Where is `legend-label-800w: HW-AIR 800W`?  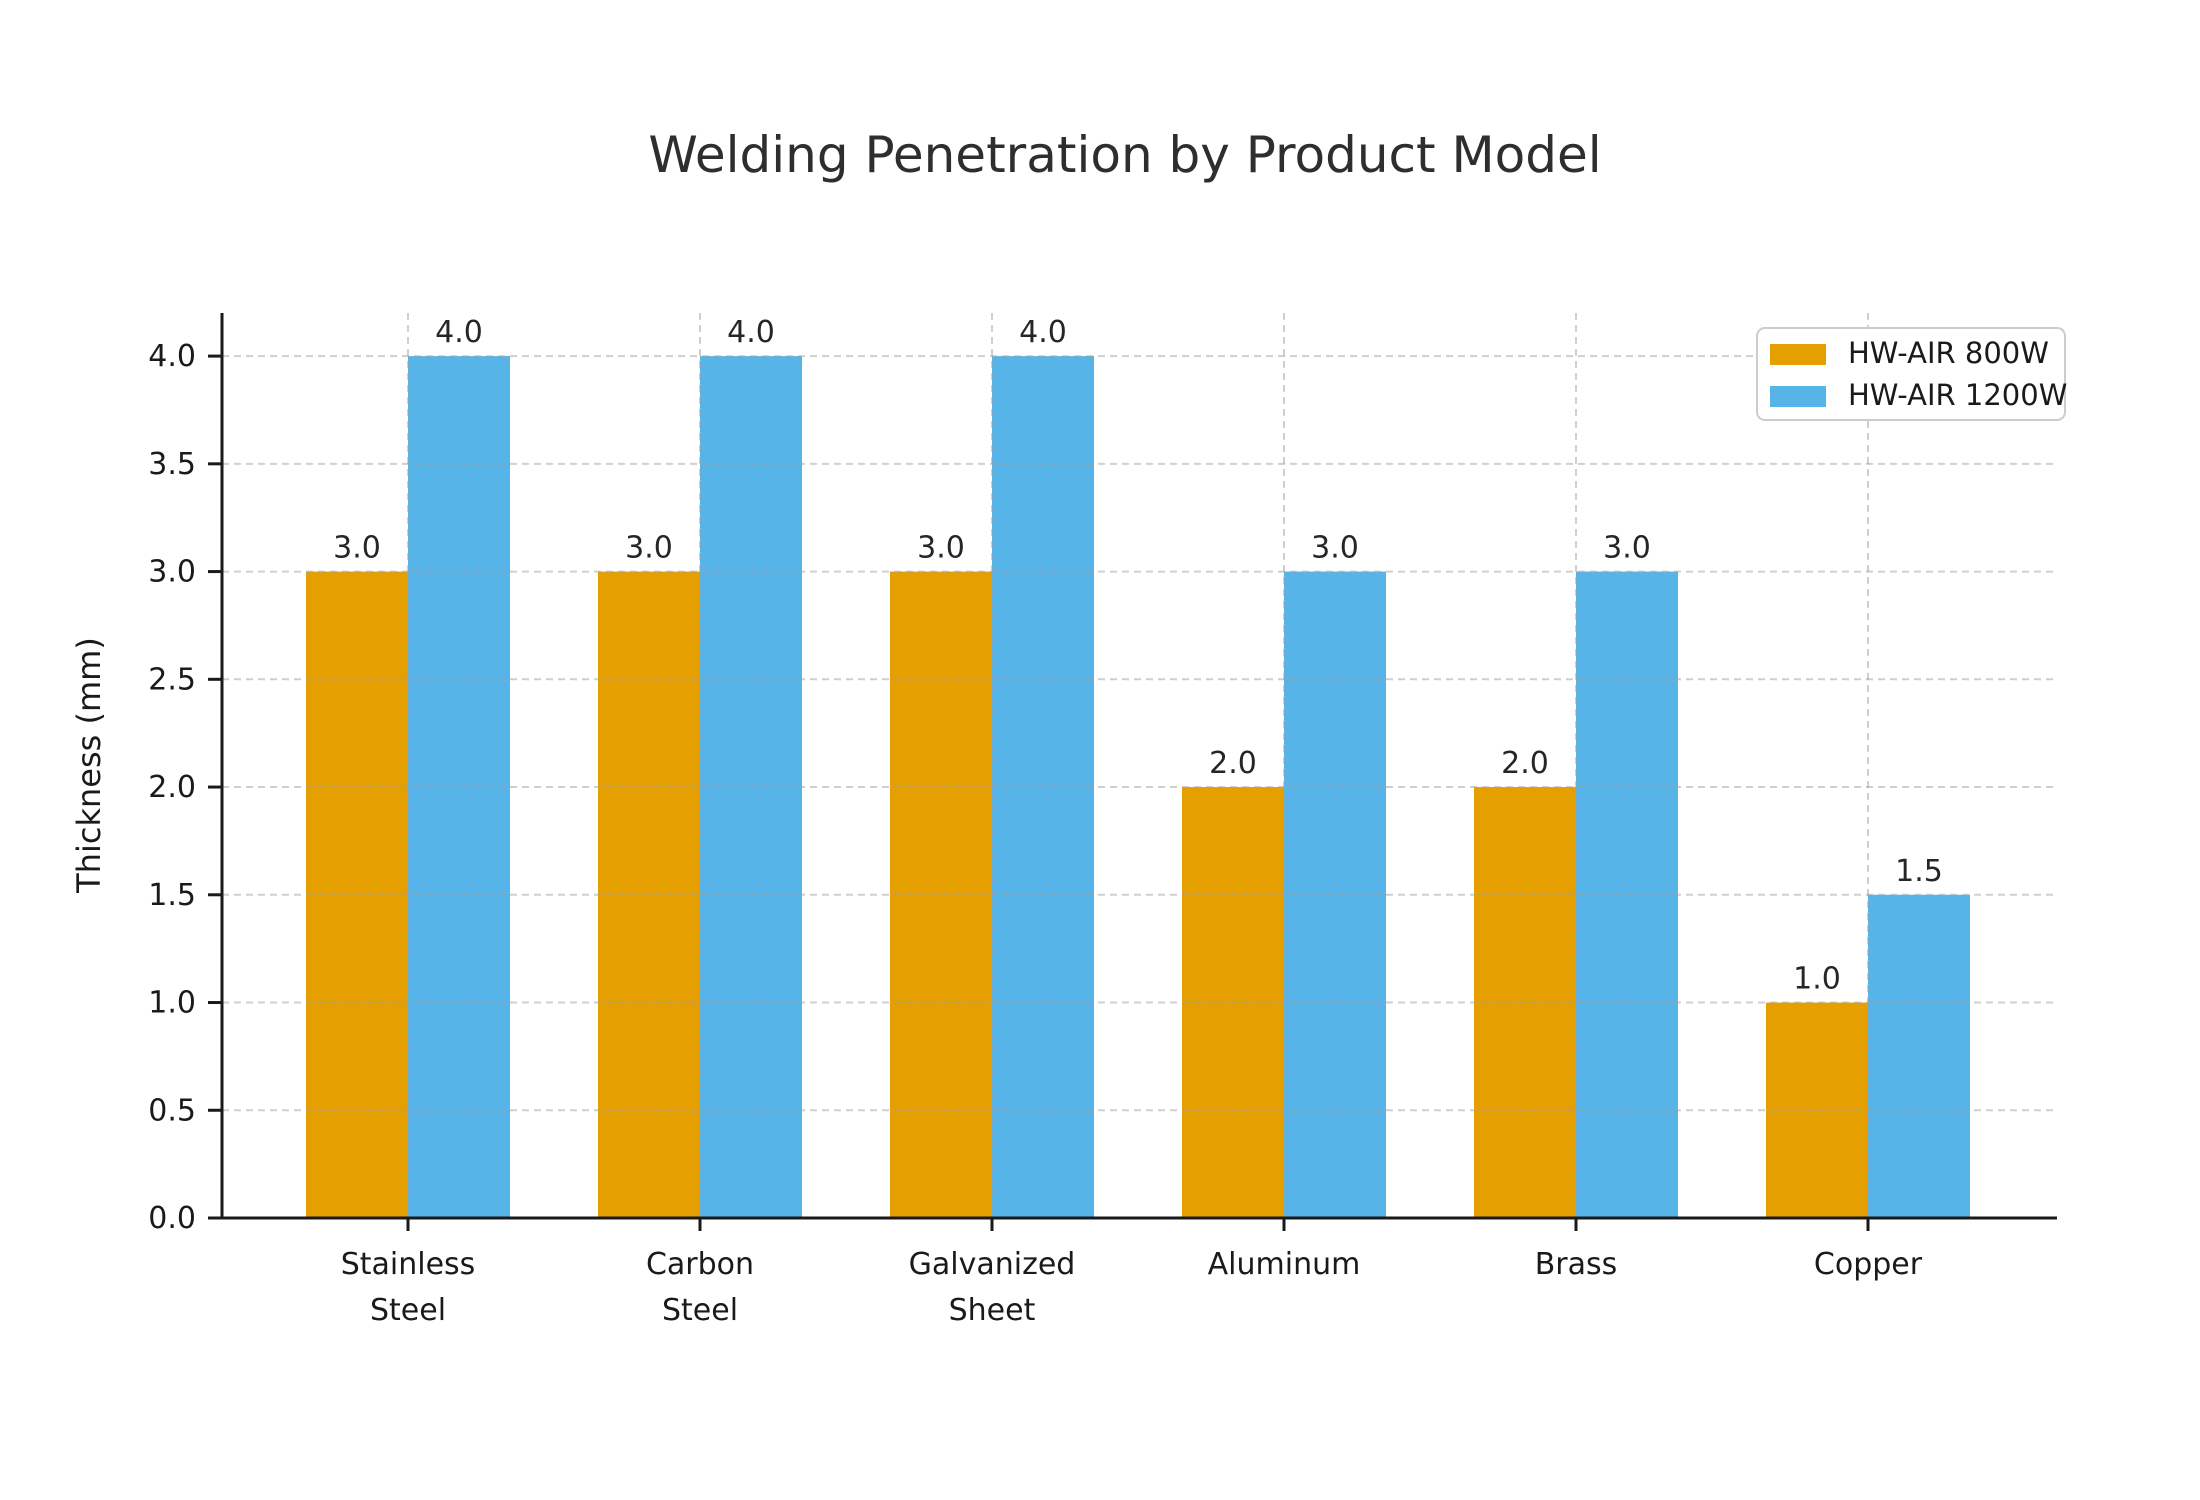 legend-label-800w: HW-AIR 800W is located at coordinates (1948, 353).